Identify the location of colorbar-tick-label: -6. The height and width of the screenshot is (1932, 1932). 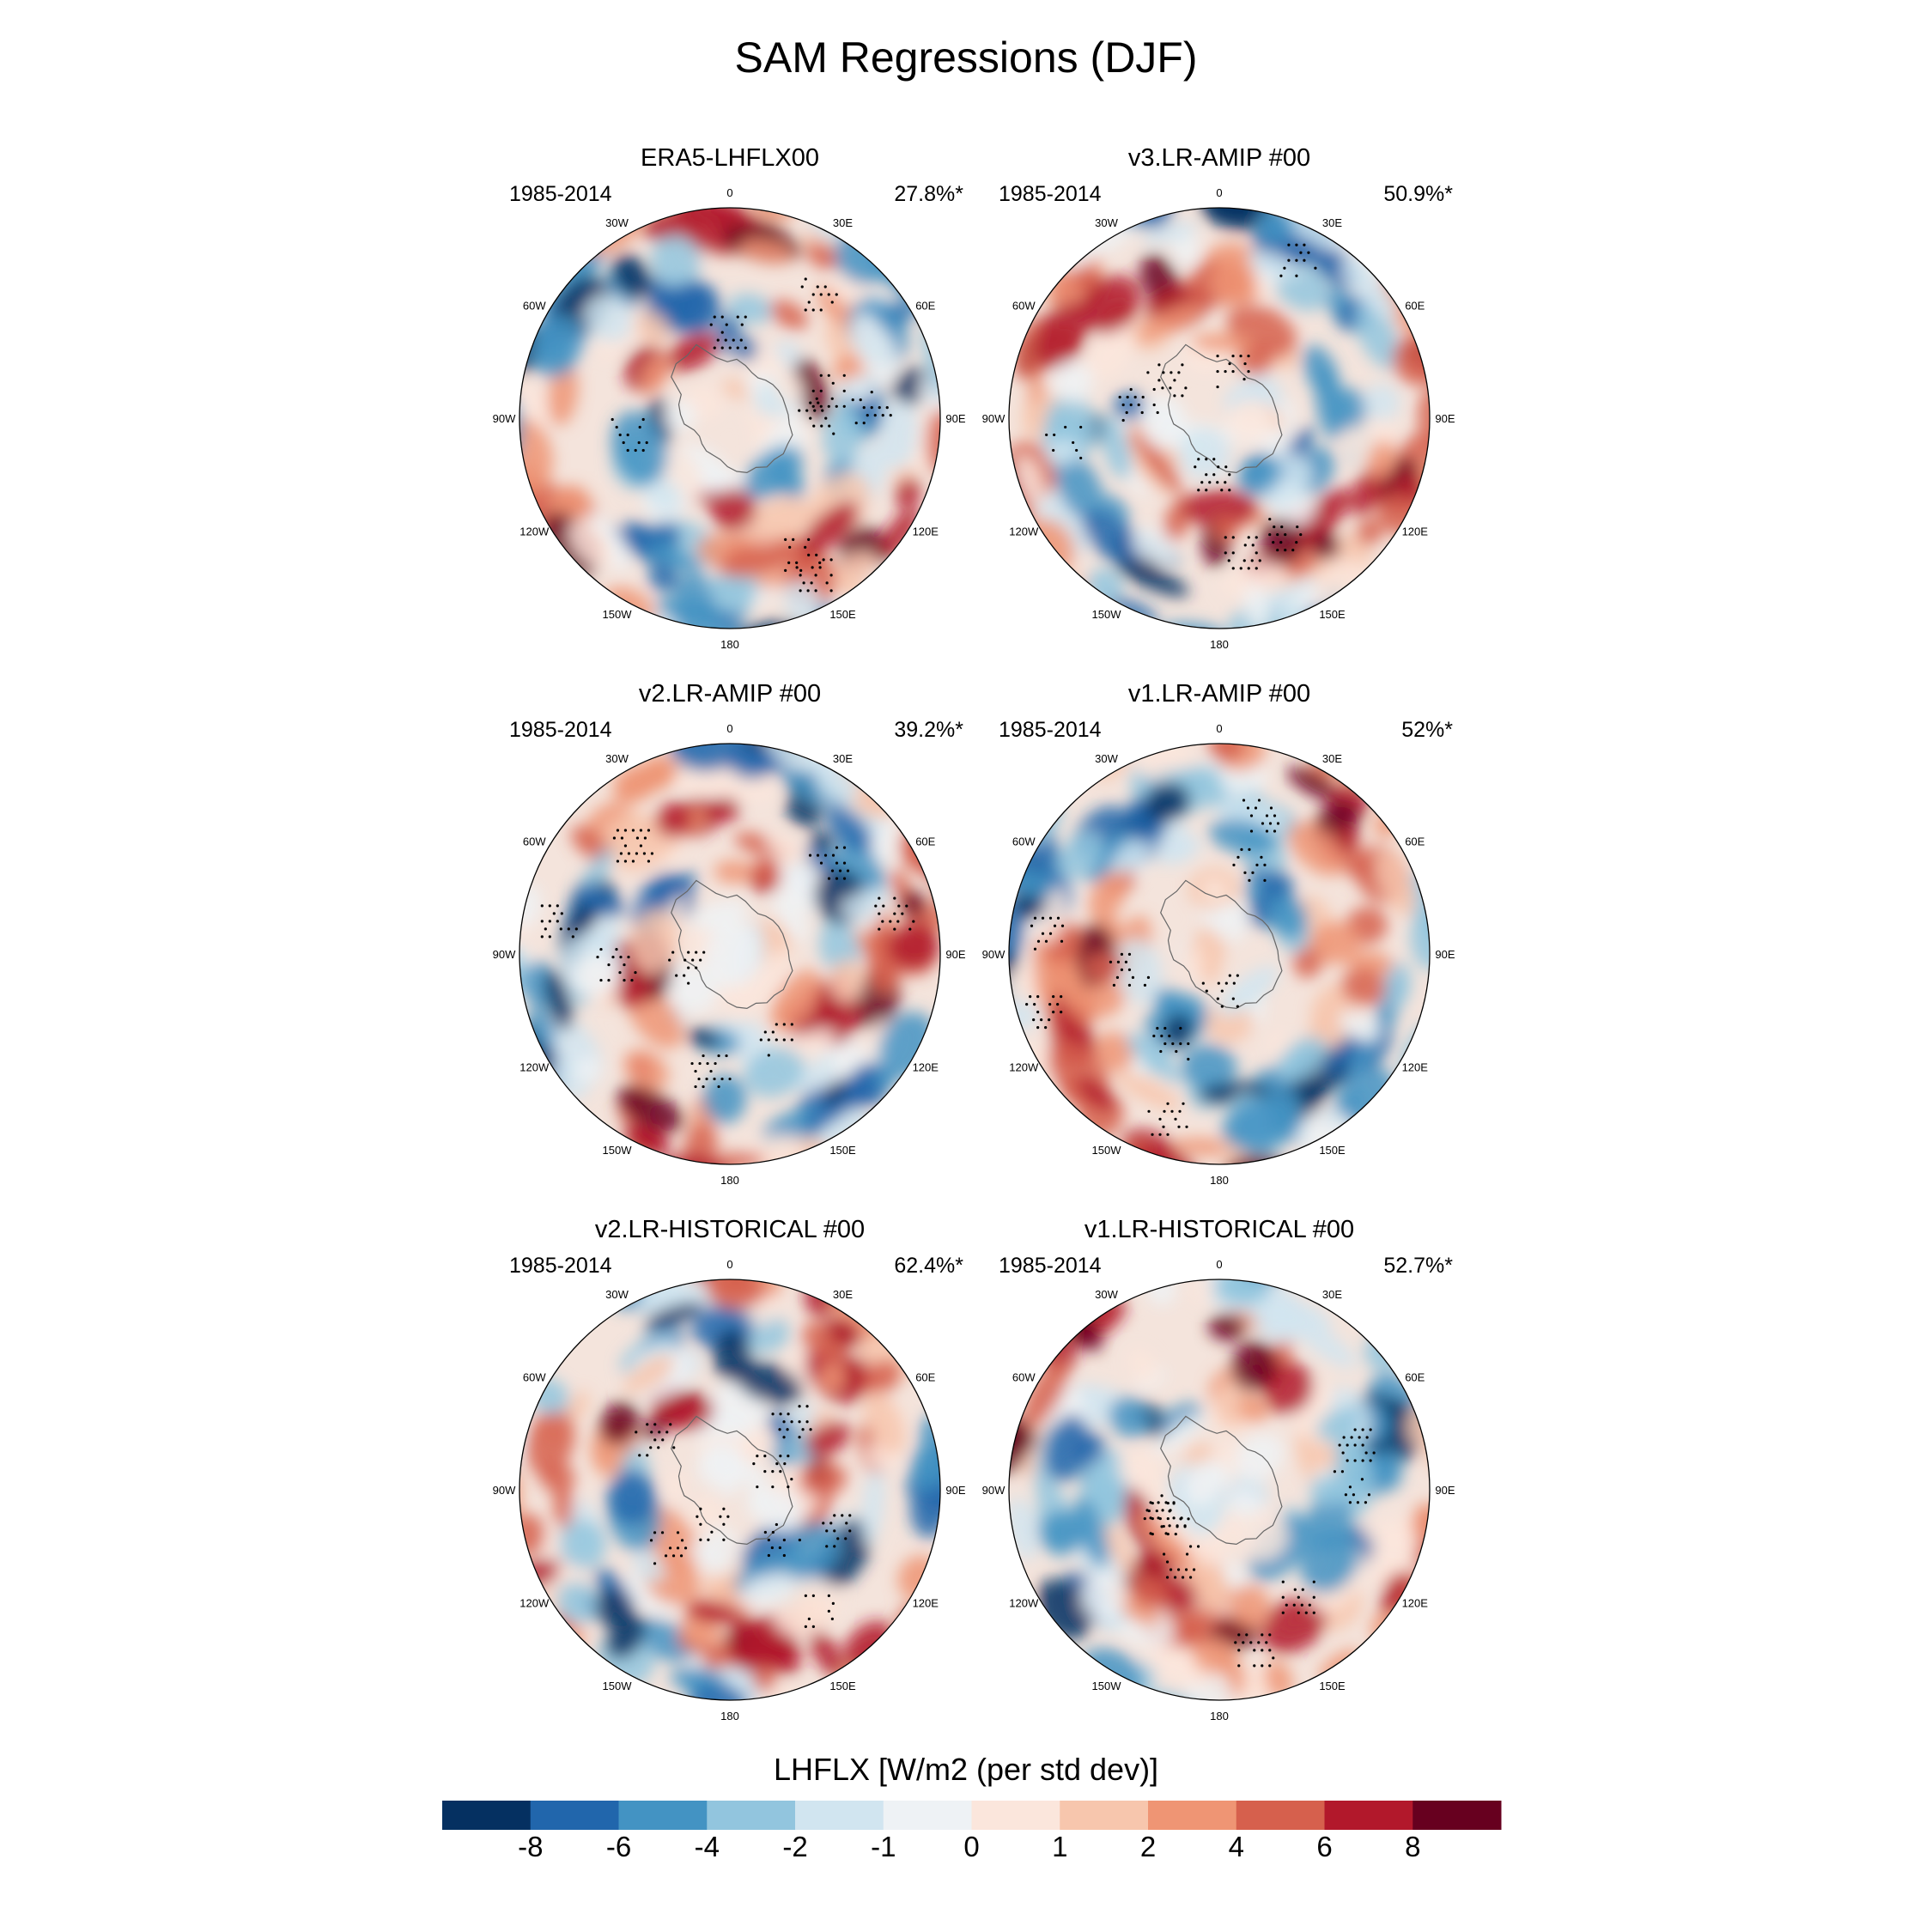
(618, 1846).